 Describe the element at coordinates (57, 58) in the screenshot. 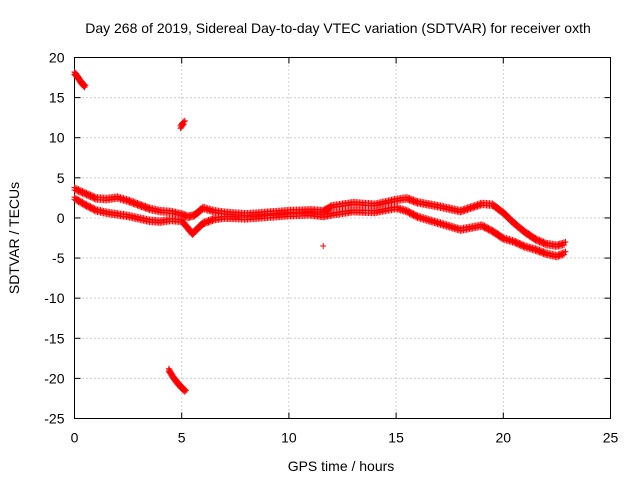

I see `y-tick-label: 20` at that location.